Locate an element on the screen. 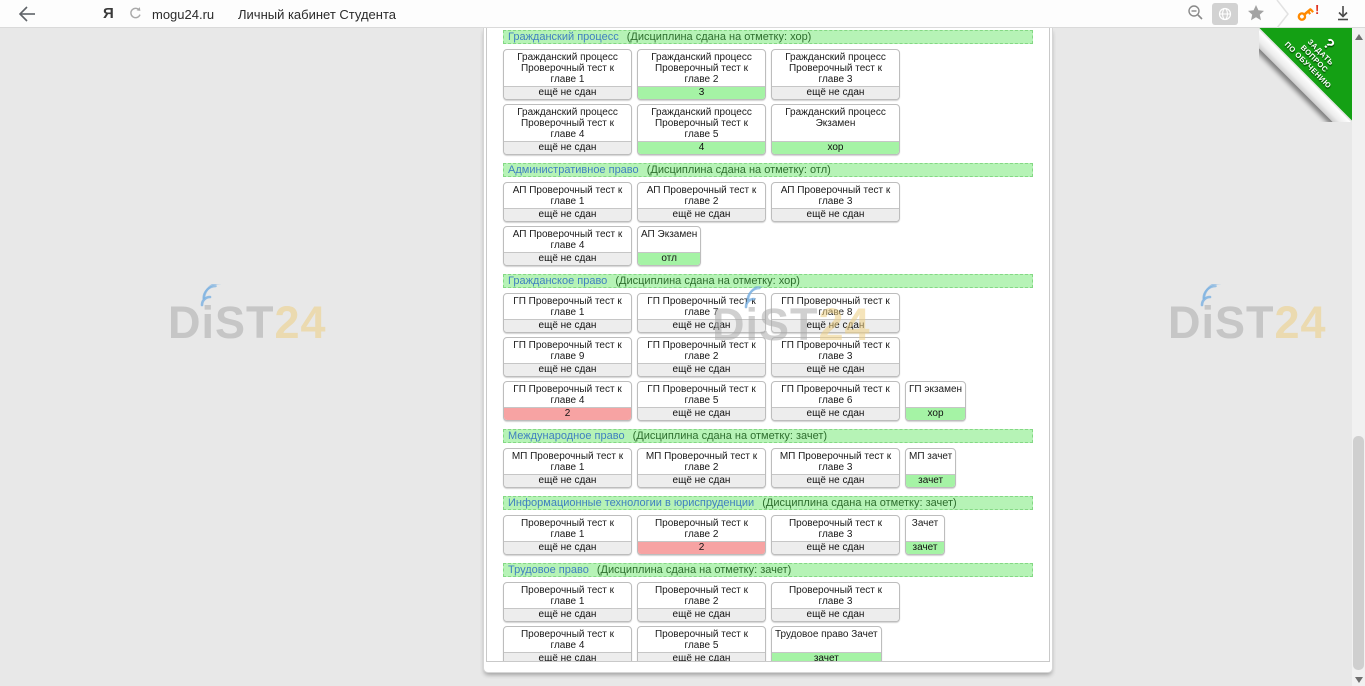  test-card: Проверочный тест к главе 2 2 is located at coordinates (701, 535).